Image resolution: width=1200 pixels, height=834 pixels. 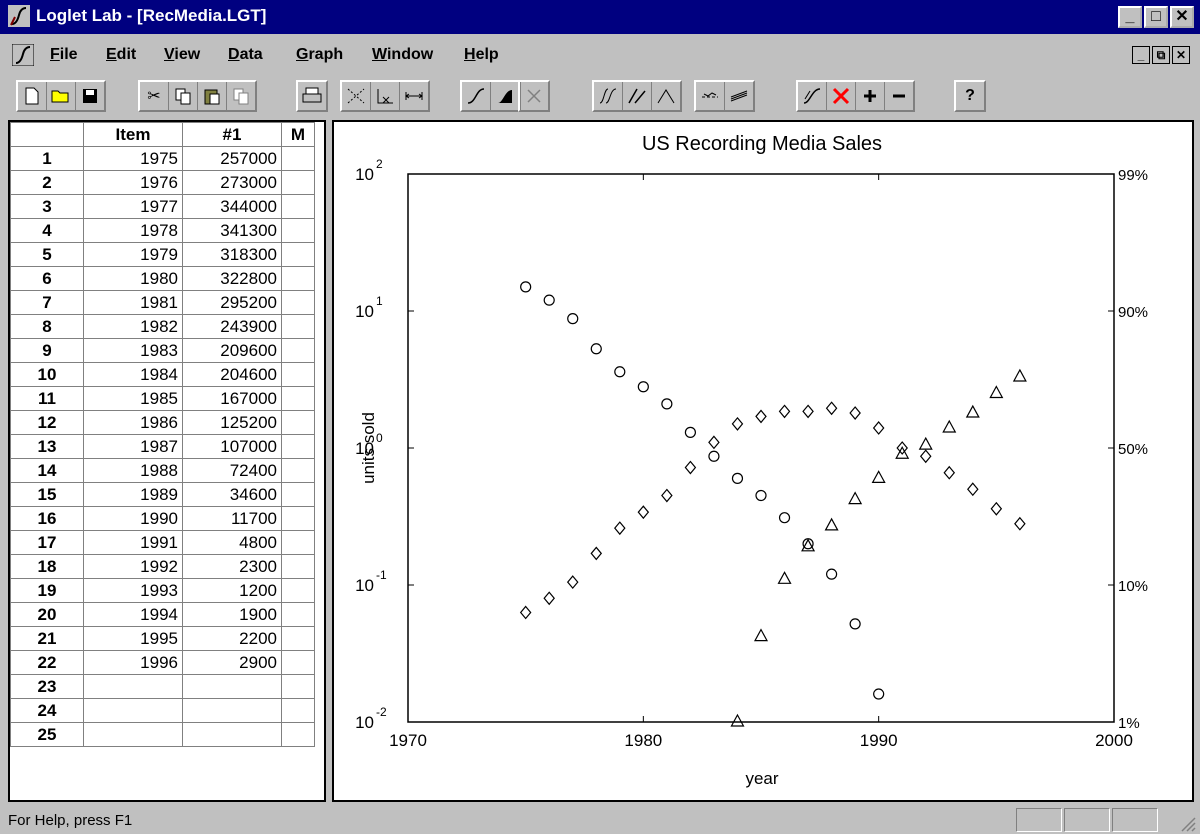 What do you see at coordinates (320, 54) in the screenshot?
I see `menu-graph: Graph` at bounding box center [320, 54].